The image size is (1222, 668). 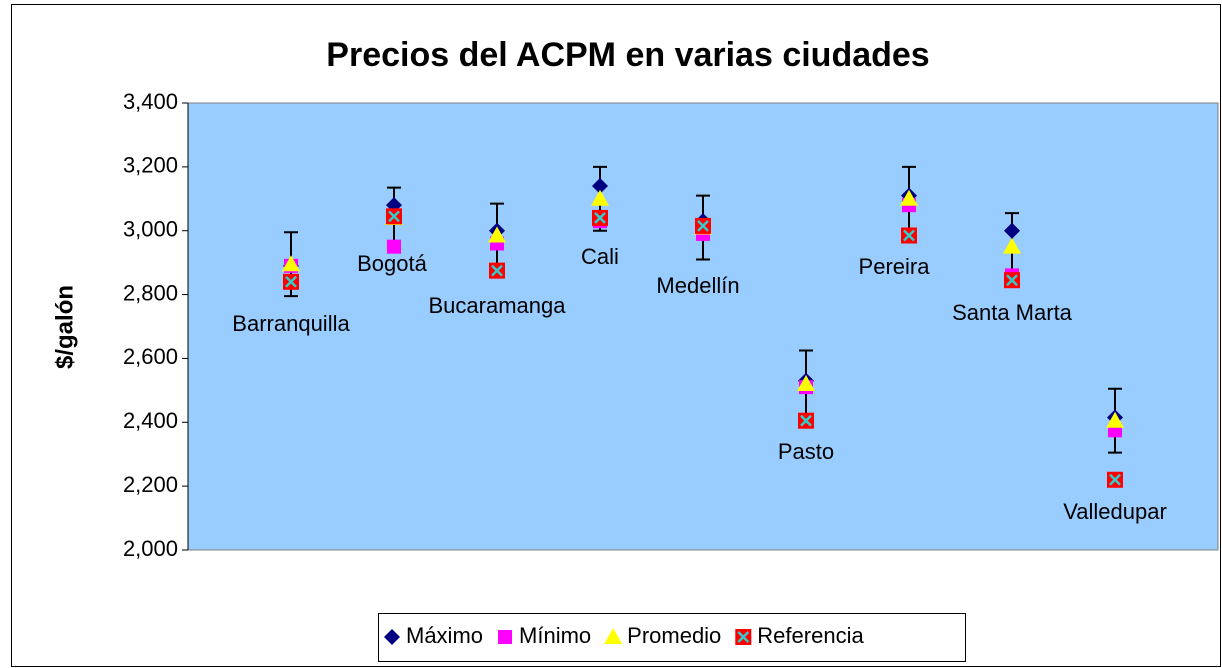 I want to click on legend-box, so click(x=672, y=637).